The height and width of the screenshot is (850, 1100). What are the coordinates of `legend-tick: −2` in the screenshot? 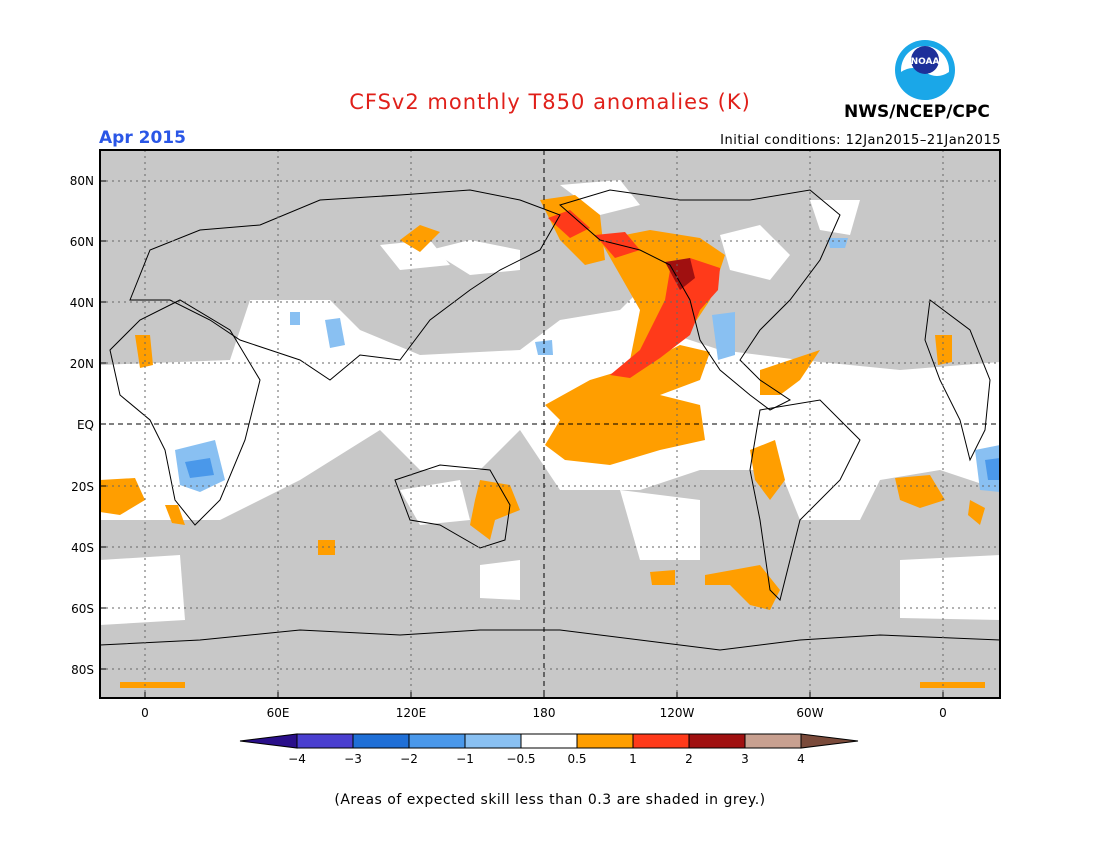 It's located at (409, 759).